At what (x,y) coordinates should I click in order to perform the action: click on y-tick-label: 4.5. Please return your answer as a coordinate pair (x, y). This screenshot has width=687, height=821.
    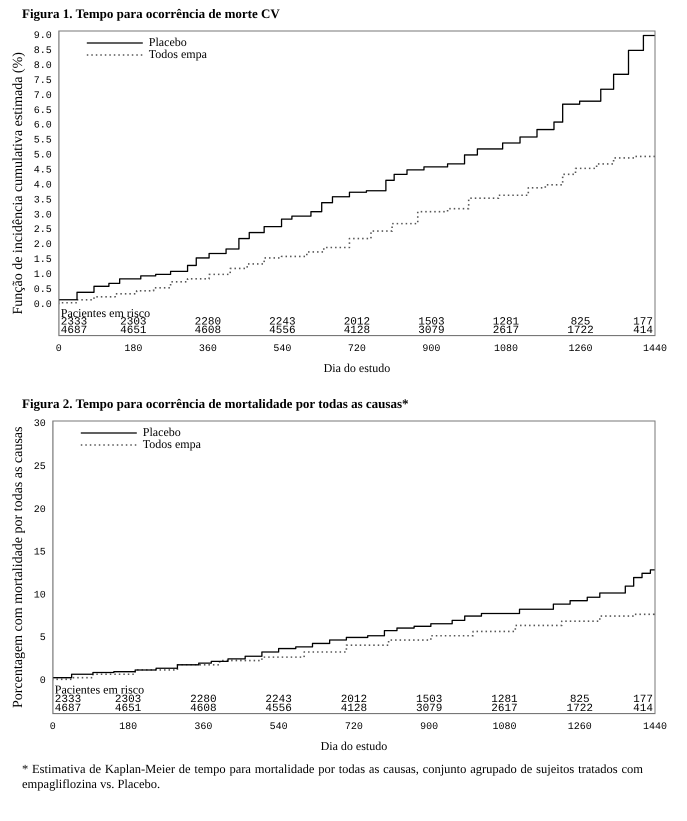
    Looking at the image, I should click on (43, 171).